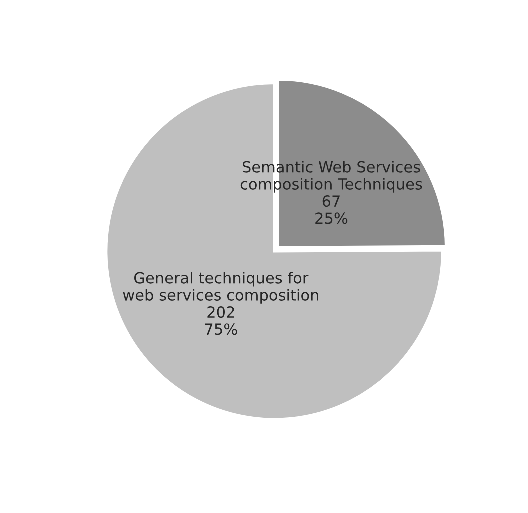  Describe the element at coordinates (332, 210) in the screenshot. I see `data-label: 67 25%` at that location.